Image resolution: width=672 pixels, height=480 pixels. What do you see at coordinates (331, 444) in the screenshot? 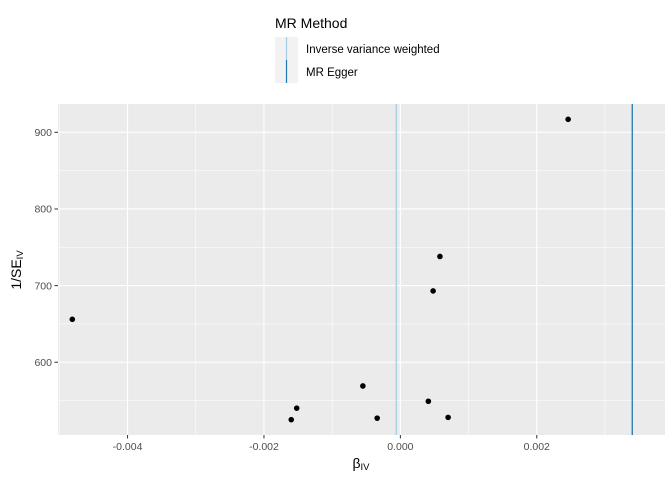
I see `x-axis: -0.004 -0.002 0.000 0.002` at bounding box center [331, 444].